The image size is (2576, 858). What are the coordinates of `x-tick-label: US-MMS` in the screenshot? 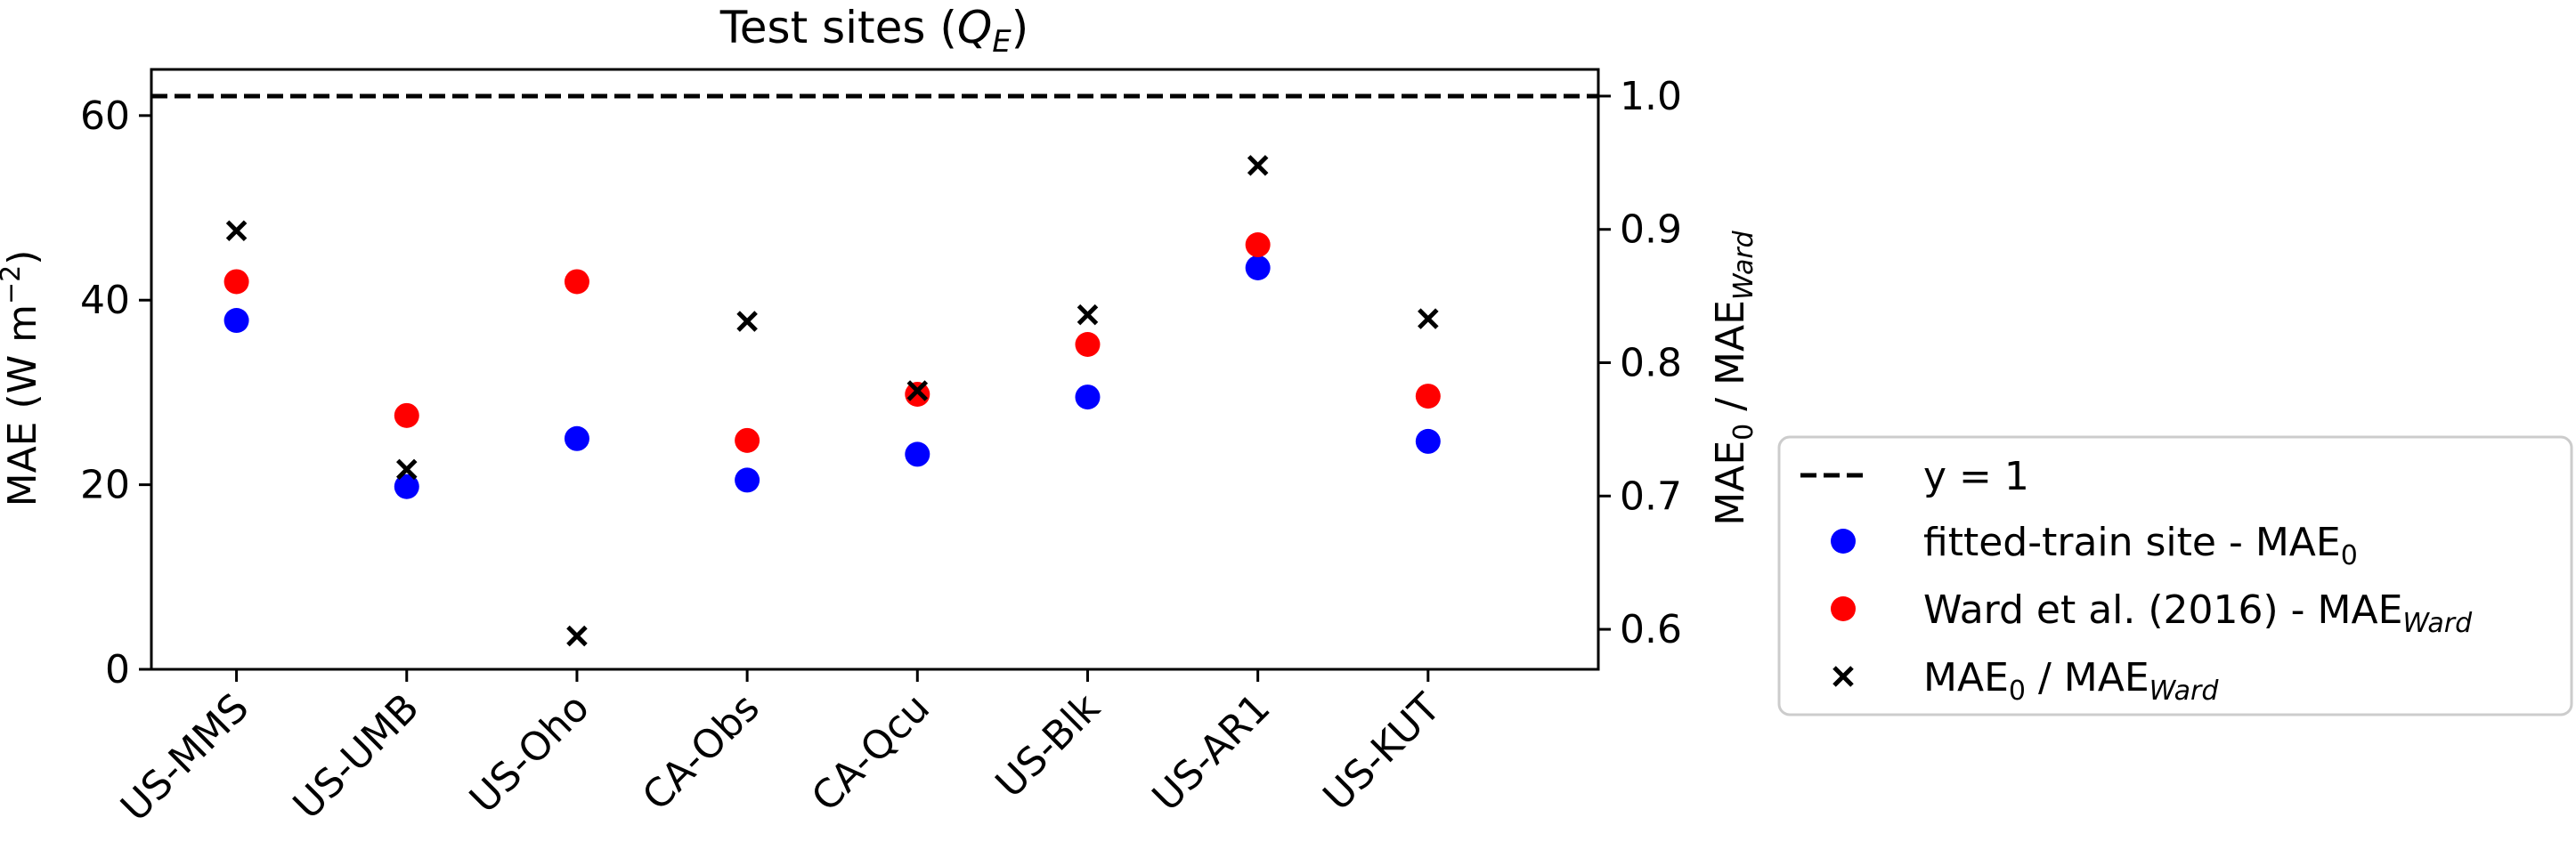 It's located at (184, 757).